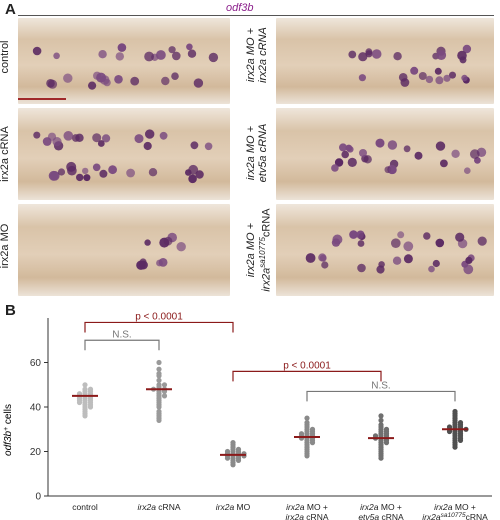  Describe the element at coordinates (385, 154) in the screenshot. I see `micrograph-mo-plus-etv5a-crna` at that location.